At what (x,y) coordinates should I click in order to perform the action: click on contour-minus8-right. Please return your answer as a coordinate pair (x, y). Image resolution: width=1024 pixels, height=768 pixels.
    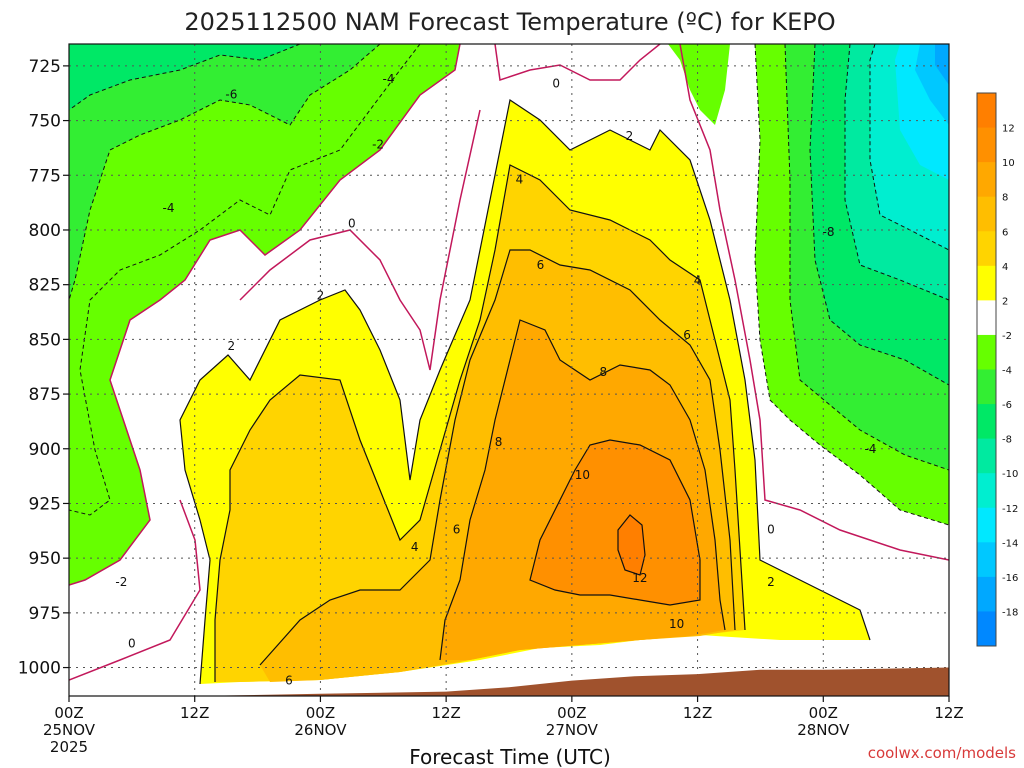
    Looking at the image, I should click on (896, 172).